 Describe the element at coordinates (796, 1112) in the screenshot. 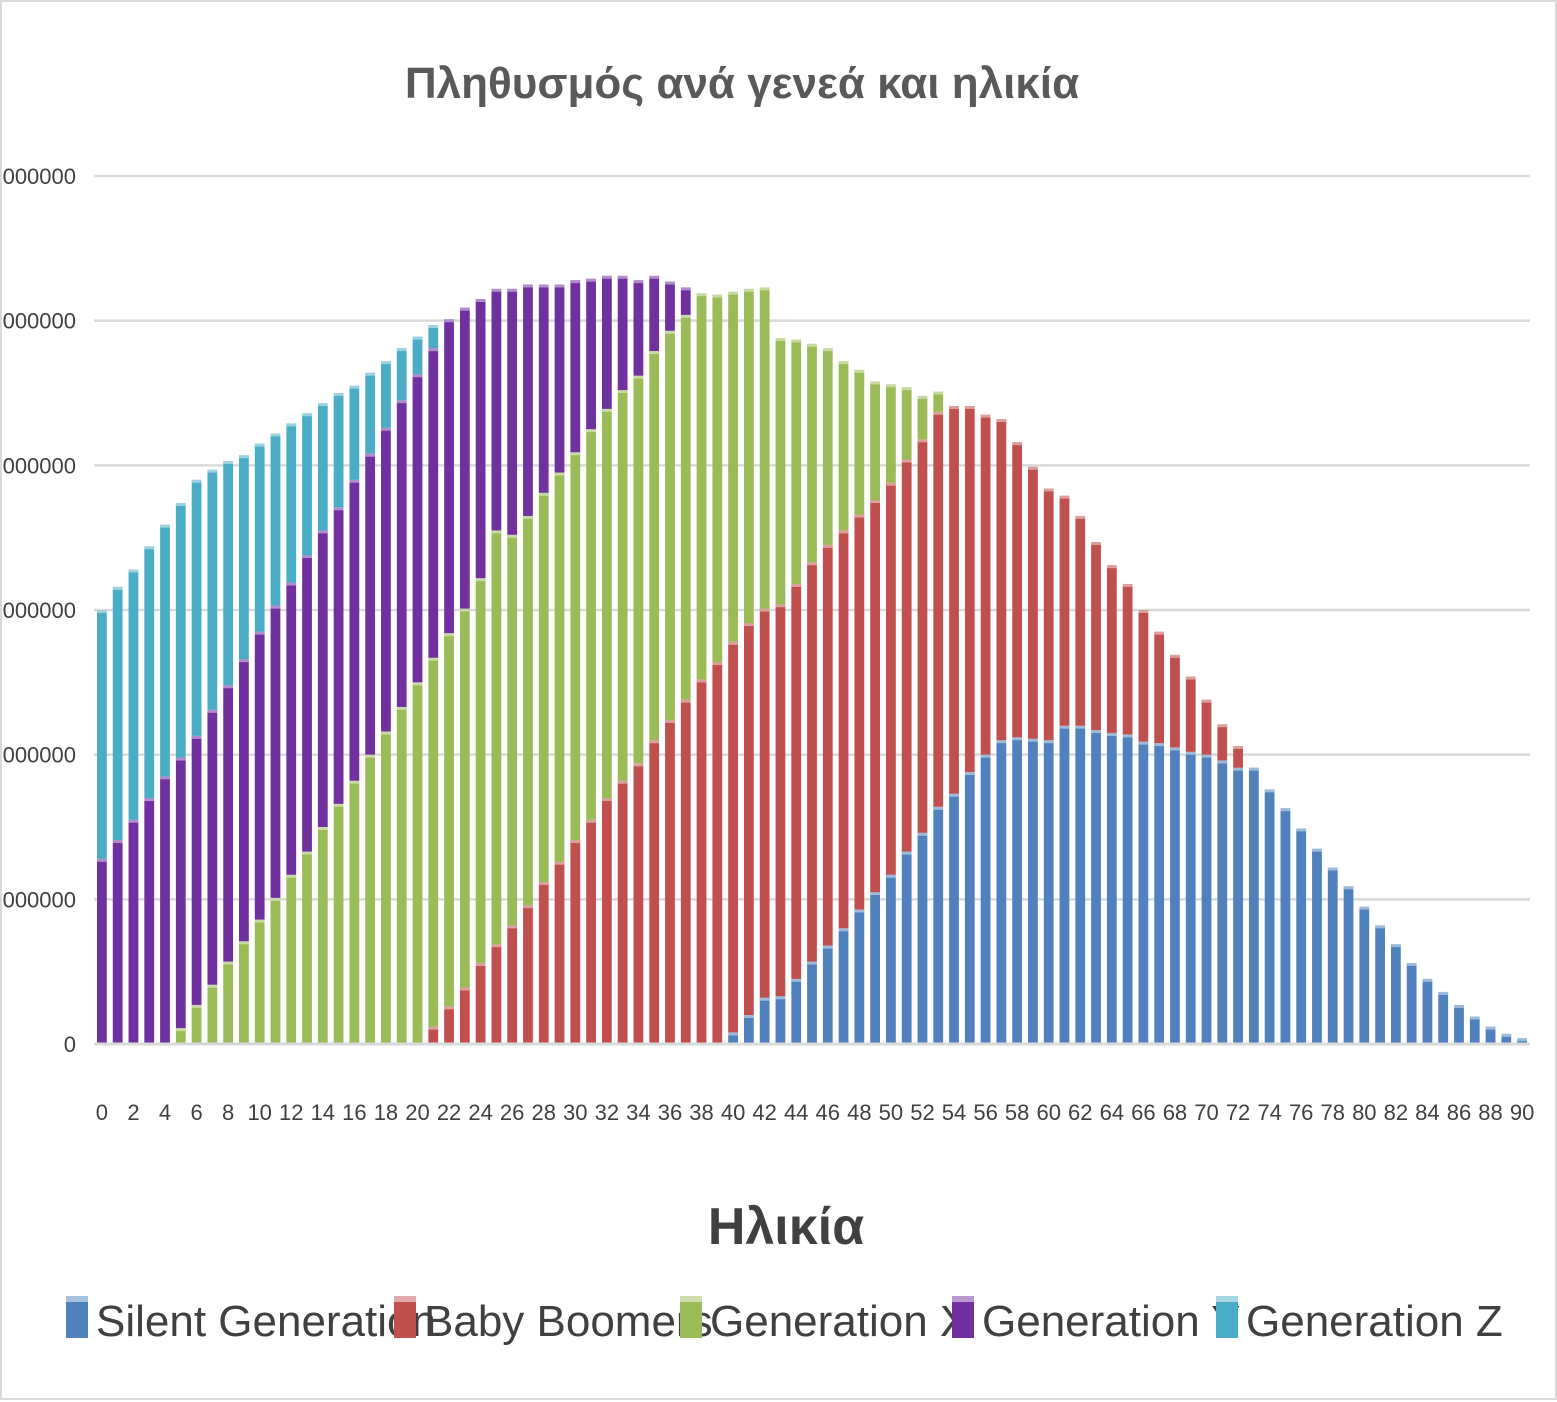

I see `x-tick-label: 44` at that location.